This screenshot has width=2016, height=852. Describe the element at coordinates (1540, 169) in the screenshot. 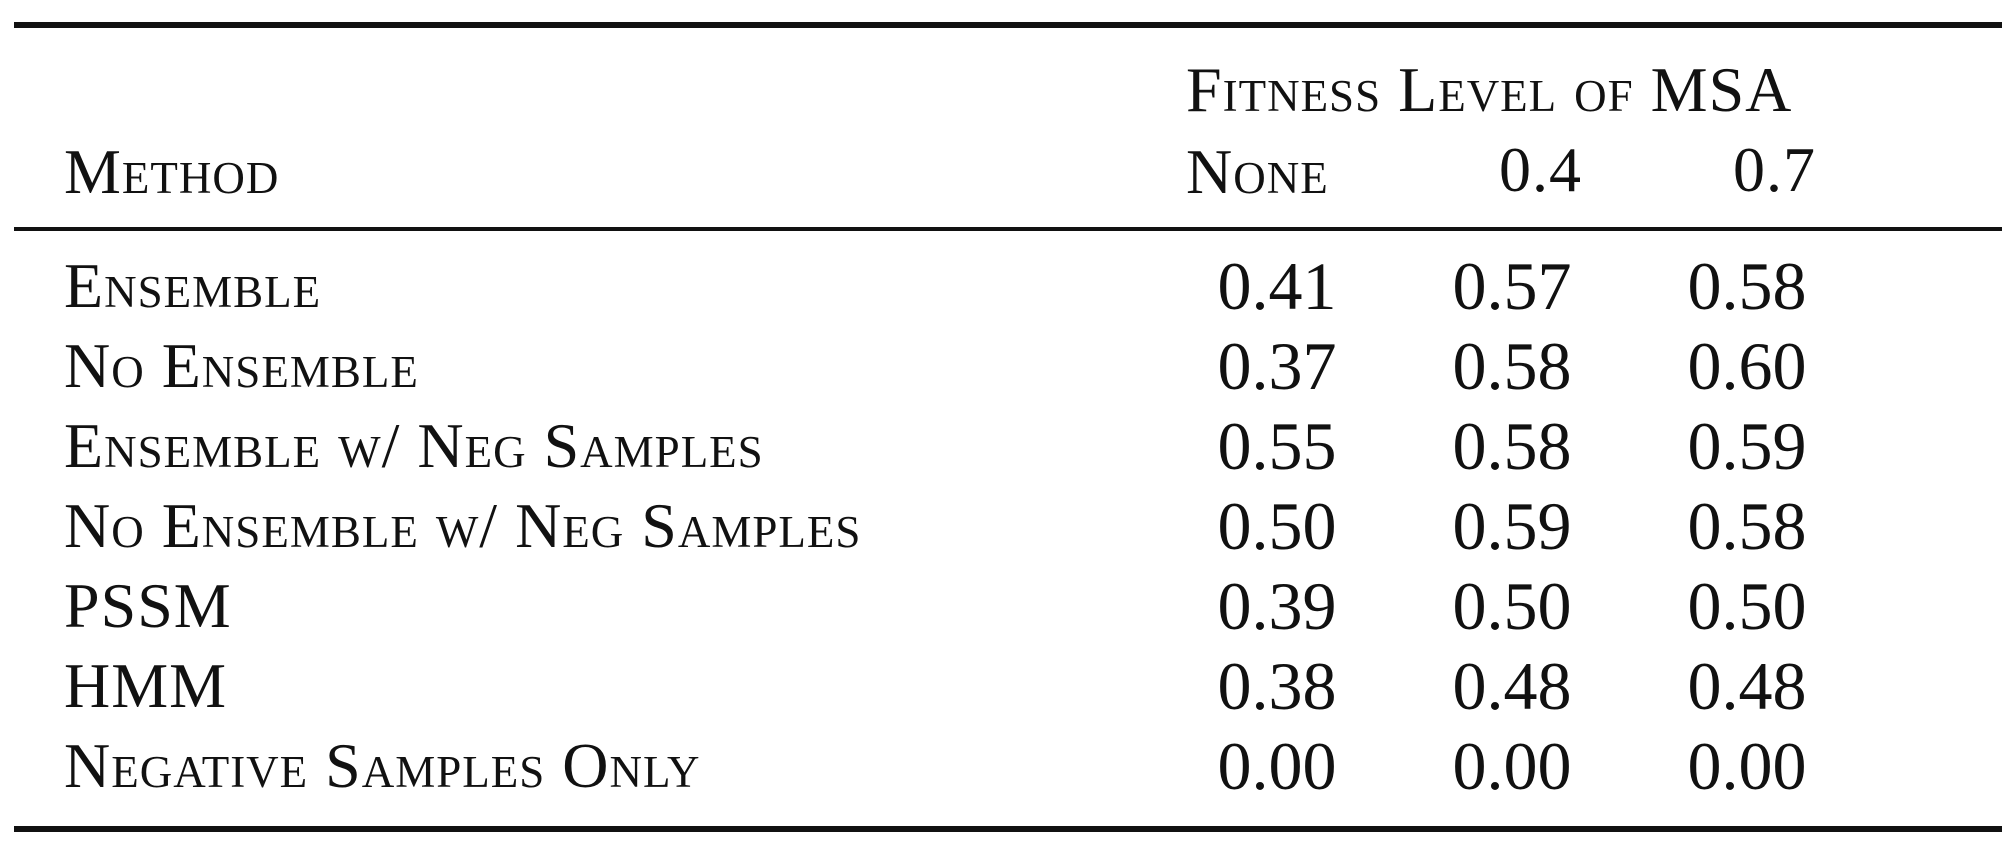

I see `column-header-0-4: 0.4` at that location.